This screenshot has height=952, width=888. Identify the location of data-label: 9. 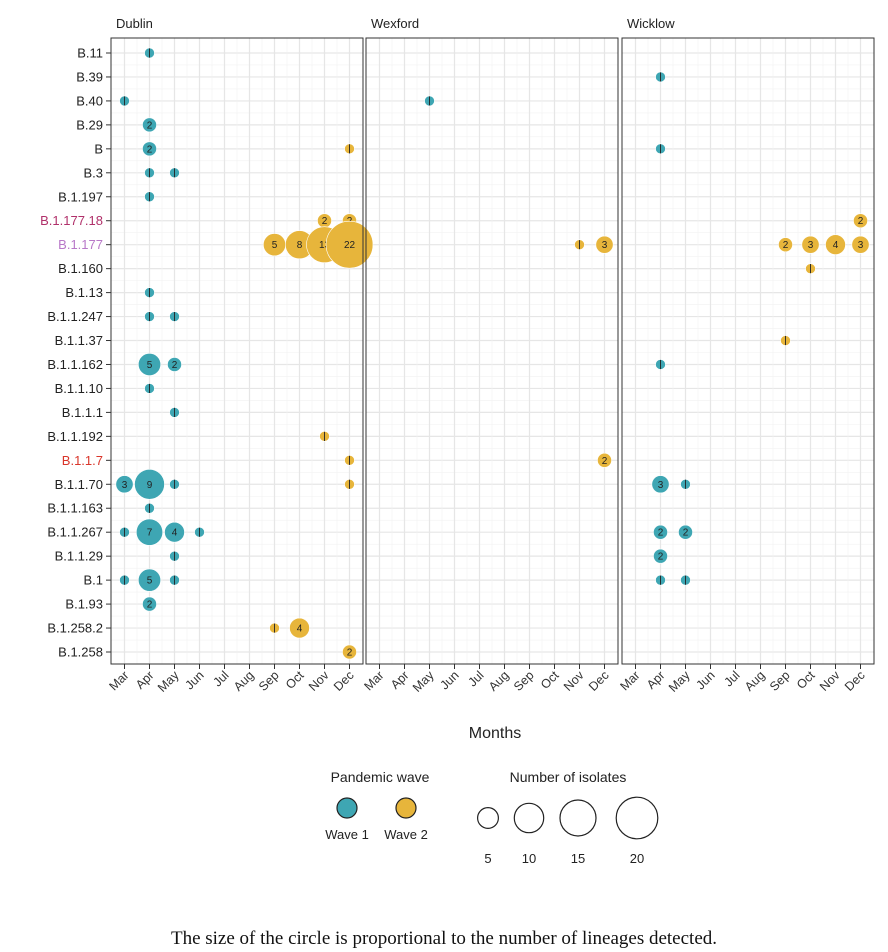
(150, 485).